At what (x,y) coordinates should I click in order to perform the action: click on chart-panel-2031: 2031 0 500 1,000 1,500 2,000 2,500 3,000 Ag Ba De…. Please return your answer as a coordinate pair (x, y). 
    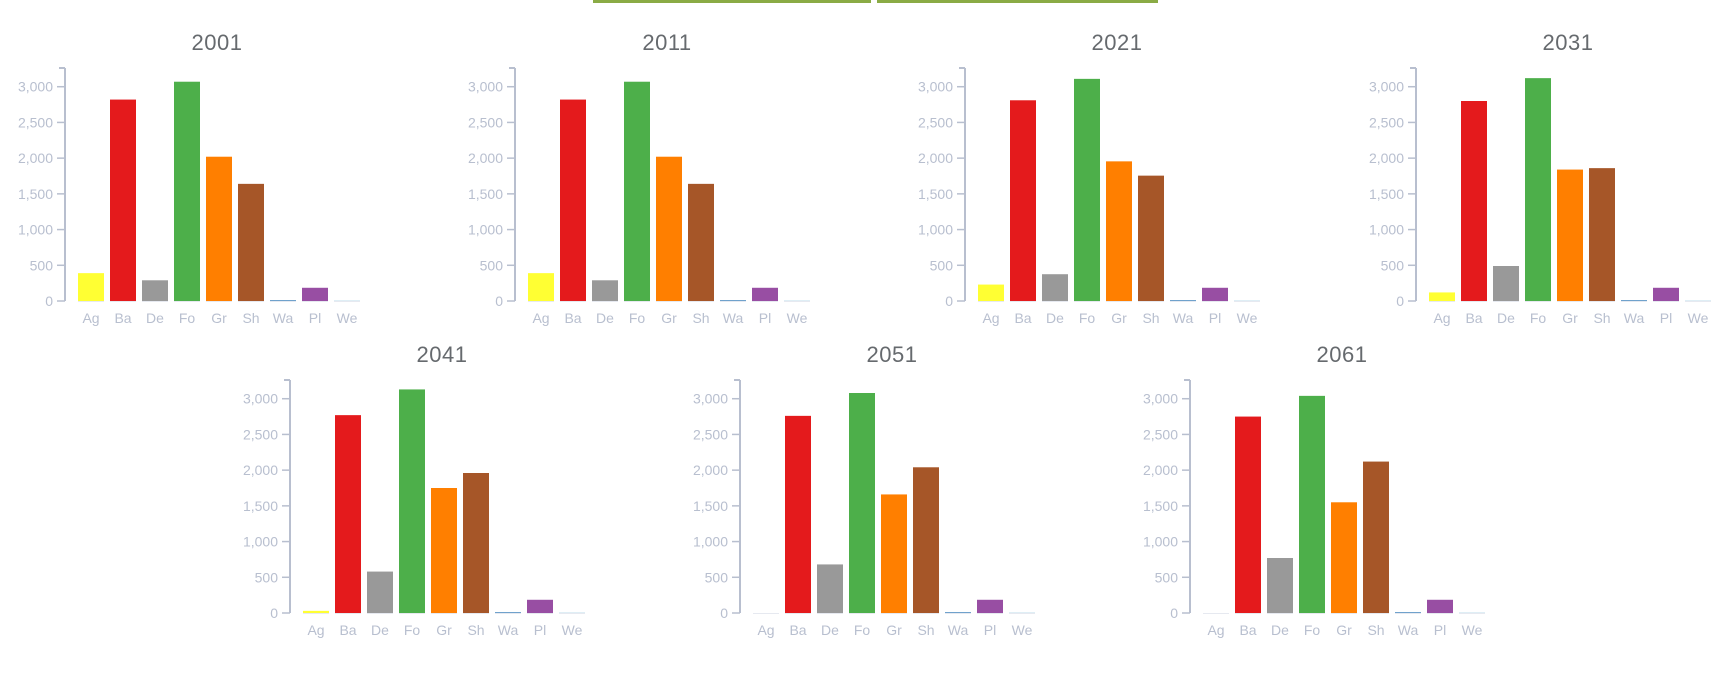
    Looking at the image, I should click on (1544, 163).